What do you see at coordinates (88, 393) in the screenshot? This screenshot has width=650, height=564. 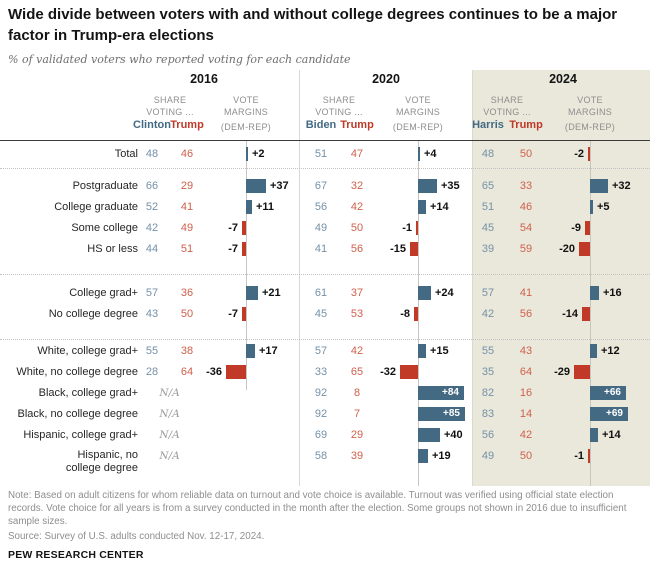 I see `row-label: Black, college grad+` at bounding box center [88, 393].